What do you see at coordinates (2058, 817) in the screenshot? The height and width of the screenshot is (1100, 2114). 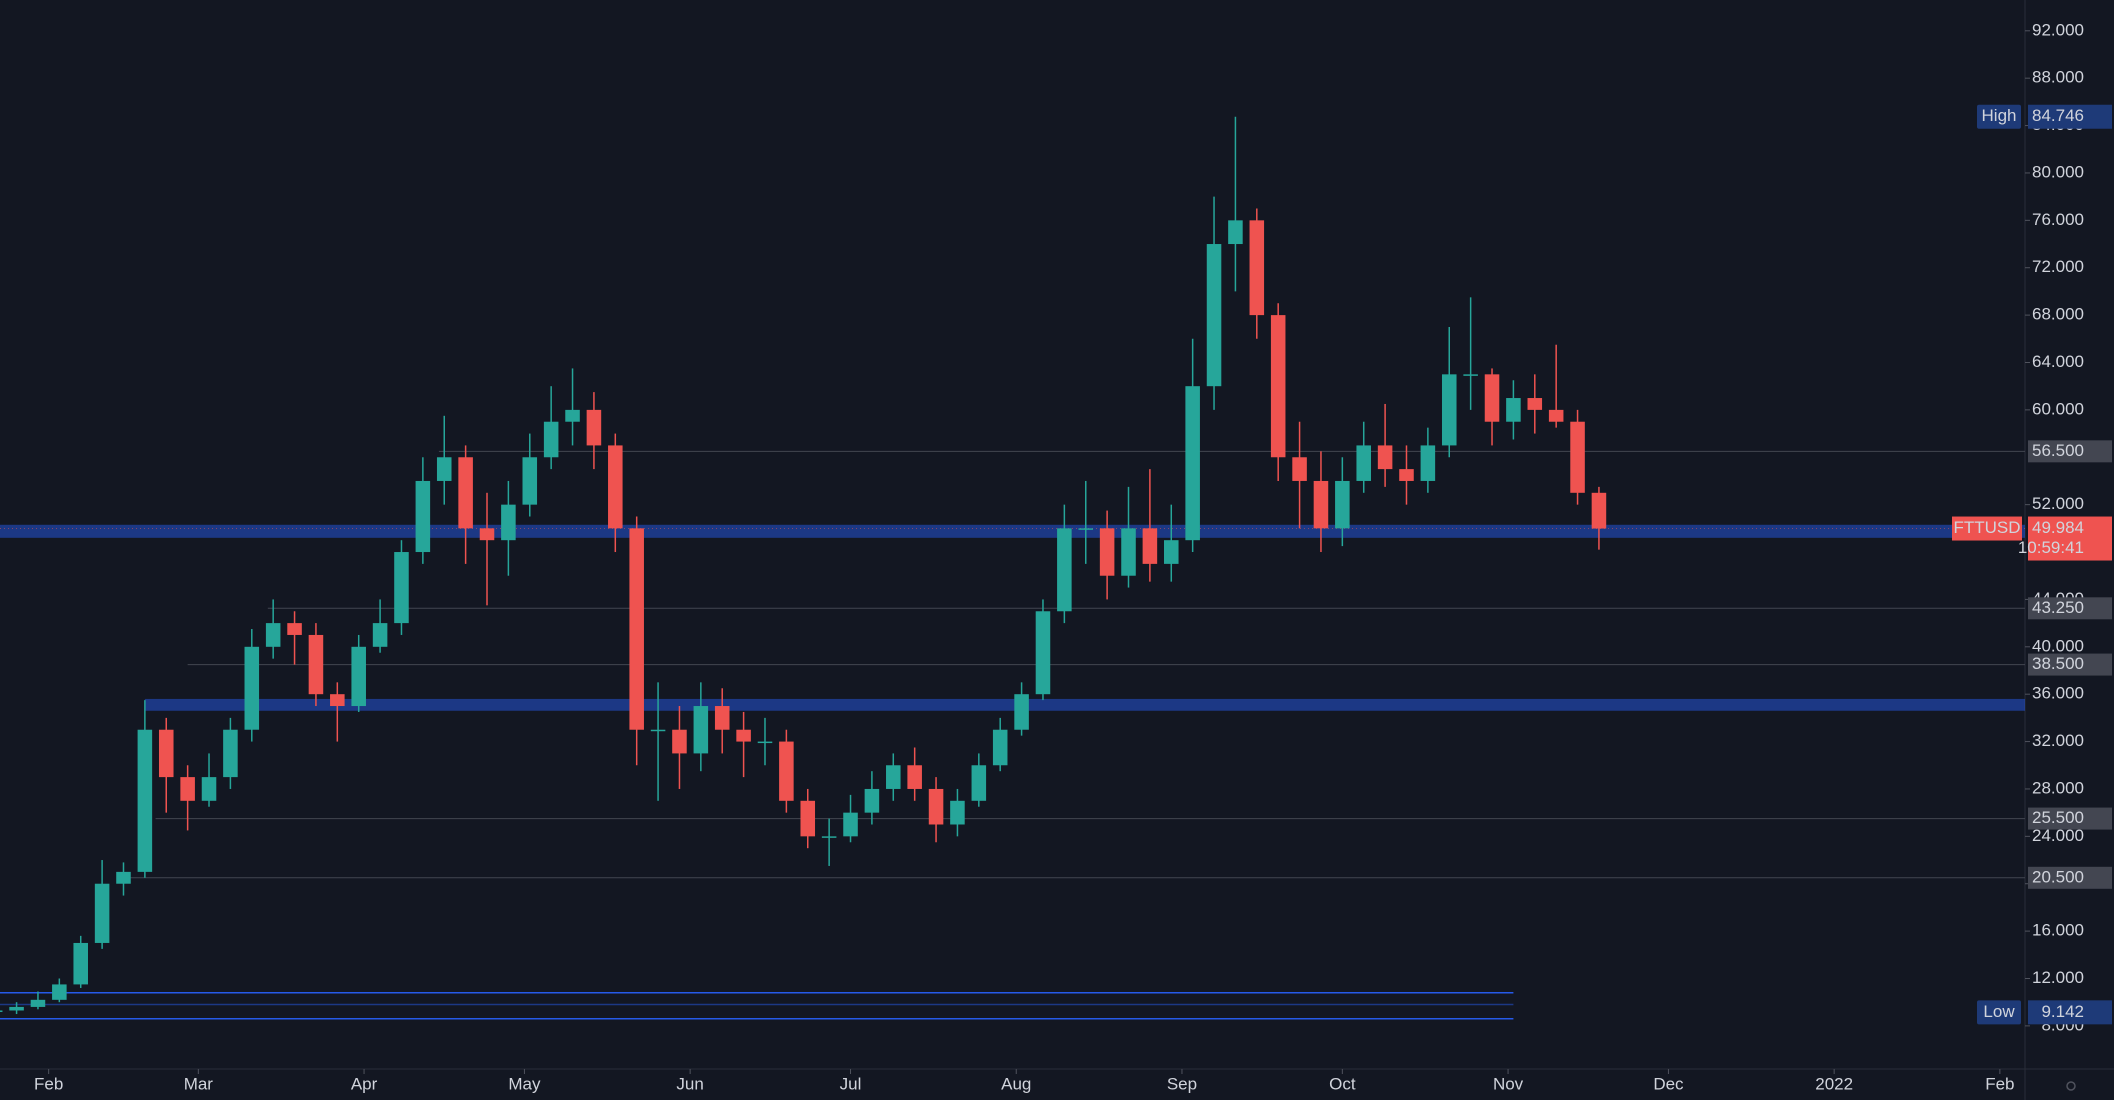 I see `level-label: 25.500` at bounding box center [2058, 817].